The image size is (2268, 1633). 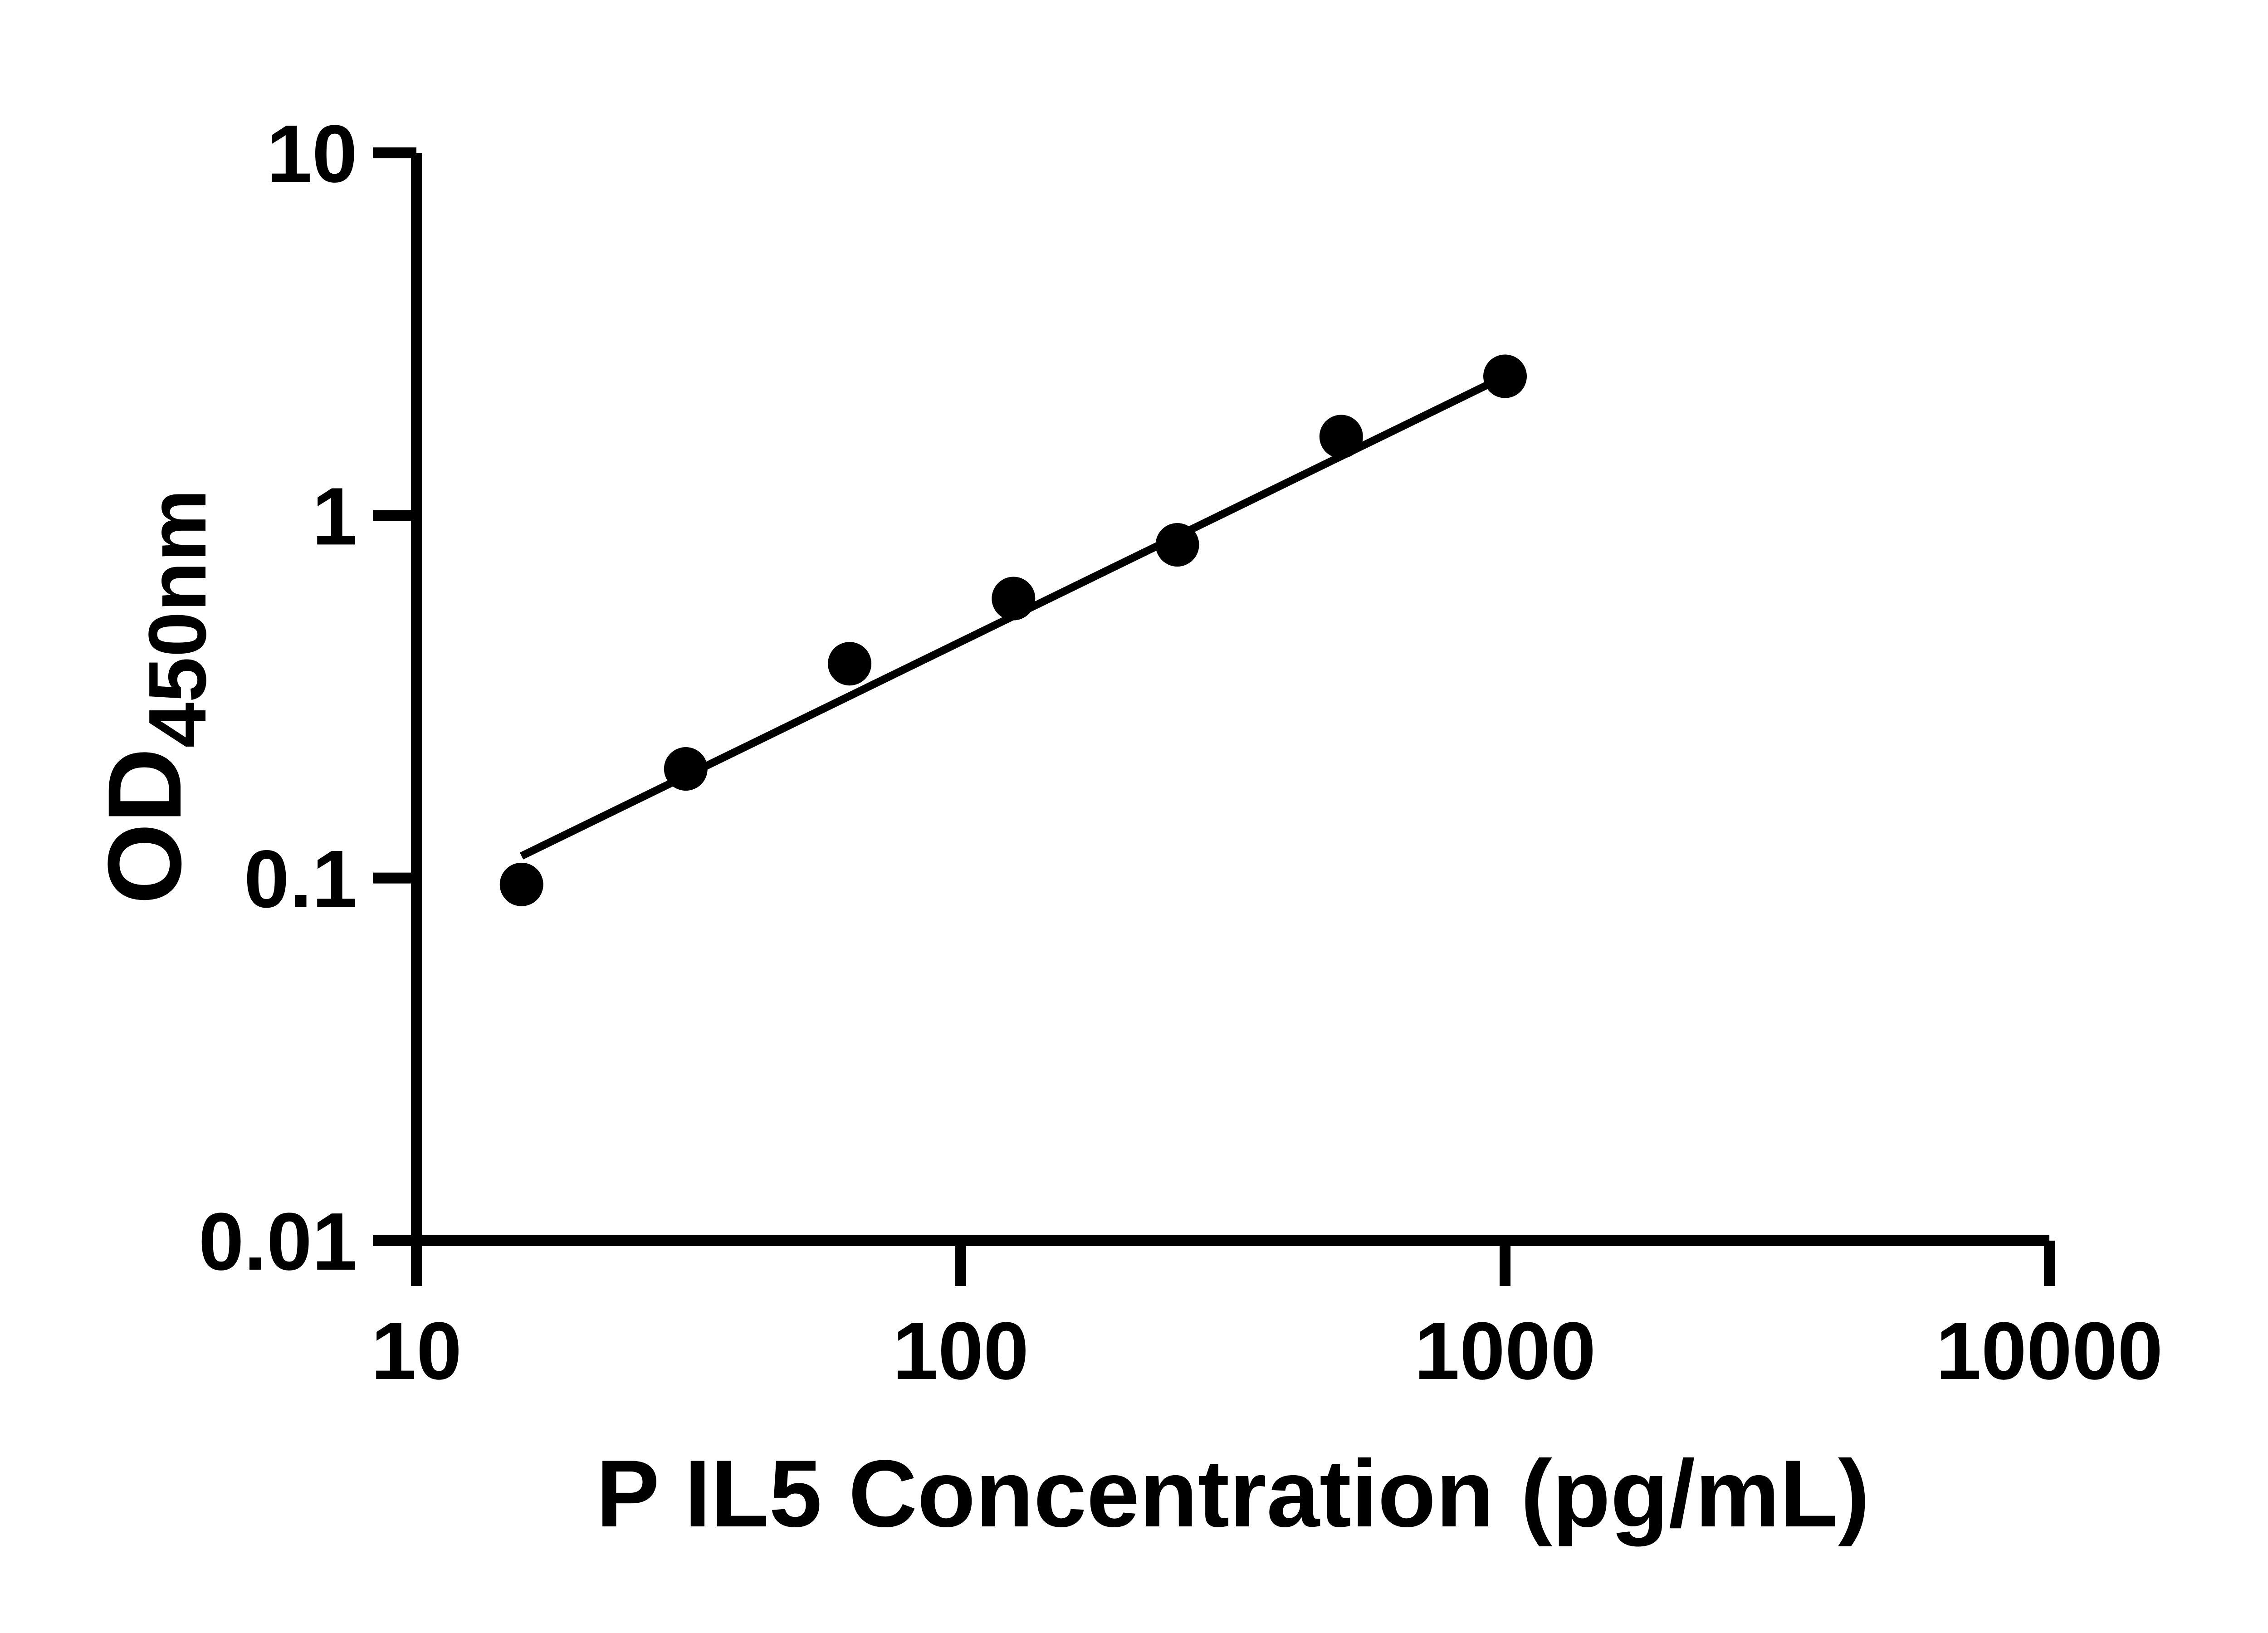 I want to click on x-tick-label: 10, so click(x=416, y=1351).